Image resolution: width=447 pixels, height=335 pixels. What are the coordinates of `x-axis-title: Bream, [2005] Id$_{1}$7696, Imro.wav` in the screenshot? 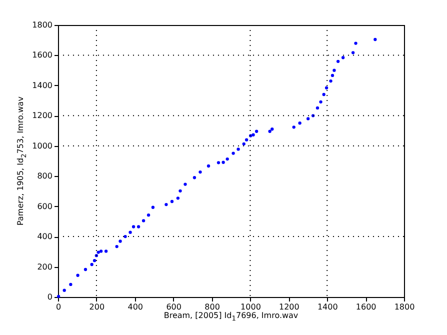 It's located at (231, 317).